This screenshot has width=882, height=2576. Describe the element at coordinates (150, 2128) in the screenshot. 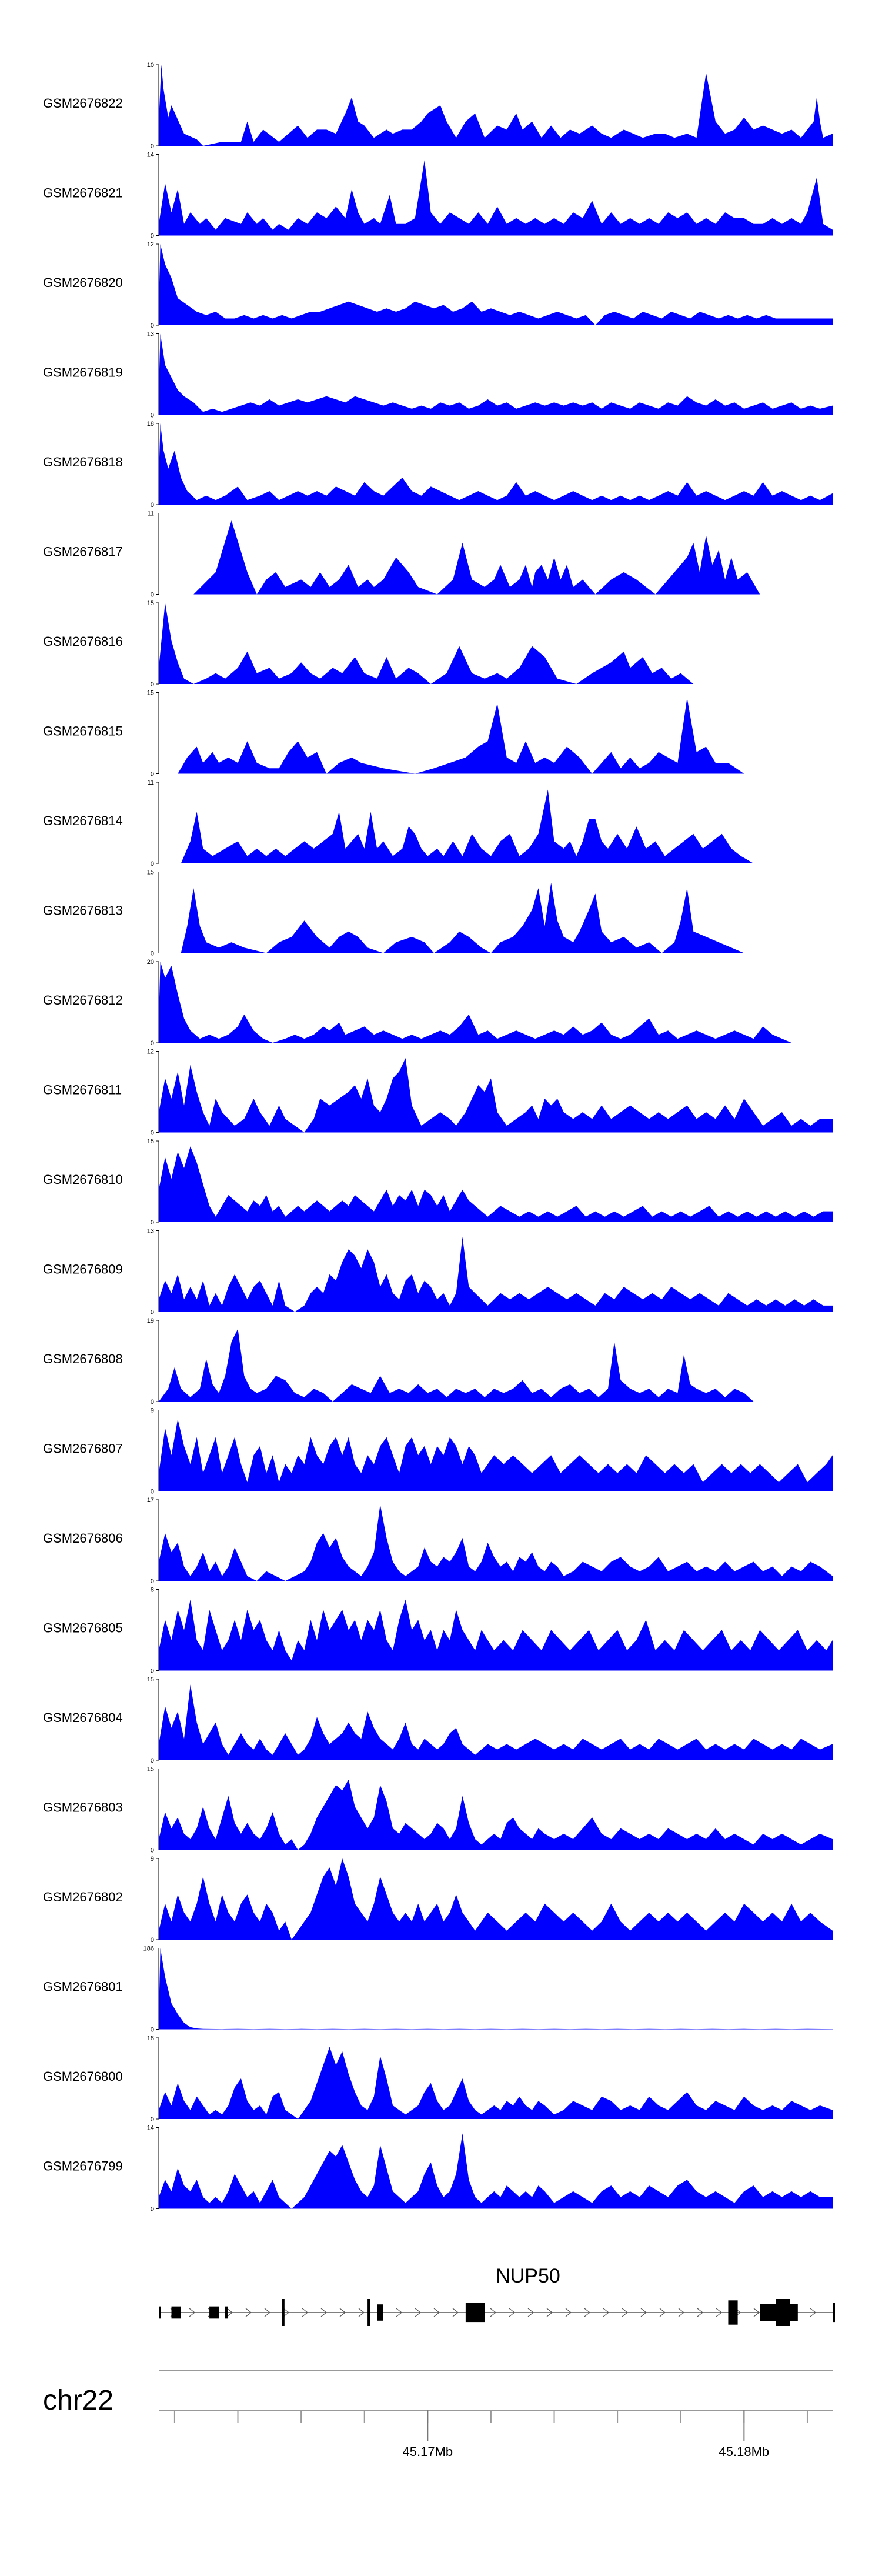

I see `track-ymax-label: 14` at that location.